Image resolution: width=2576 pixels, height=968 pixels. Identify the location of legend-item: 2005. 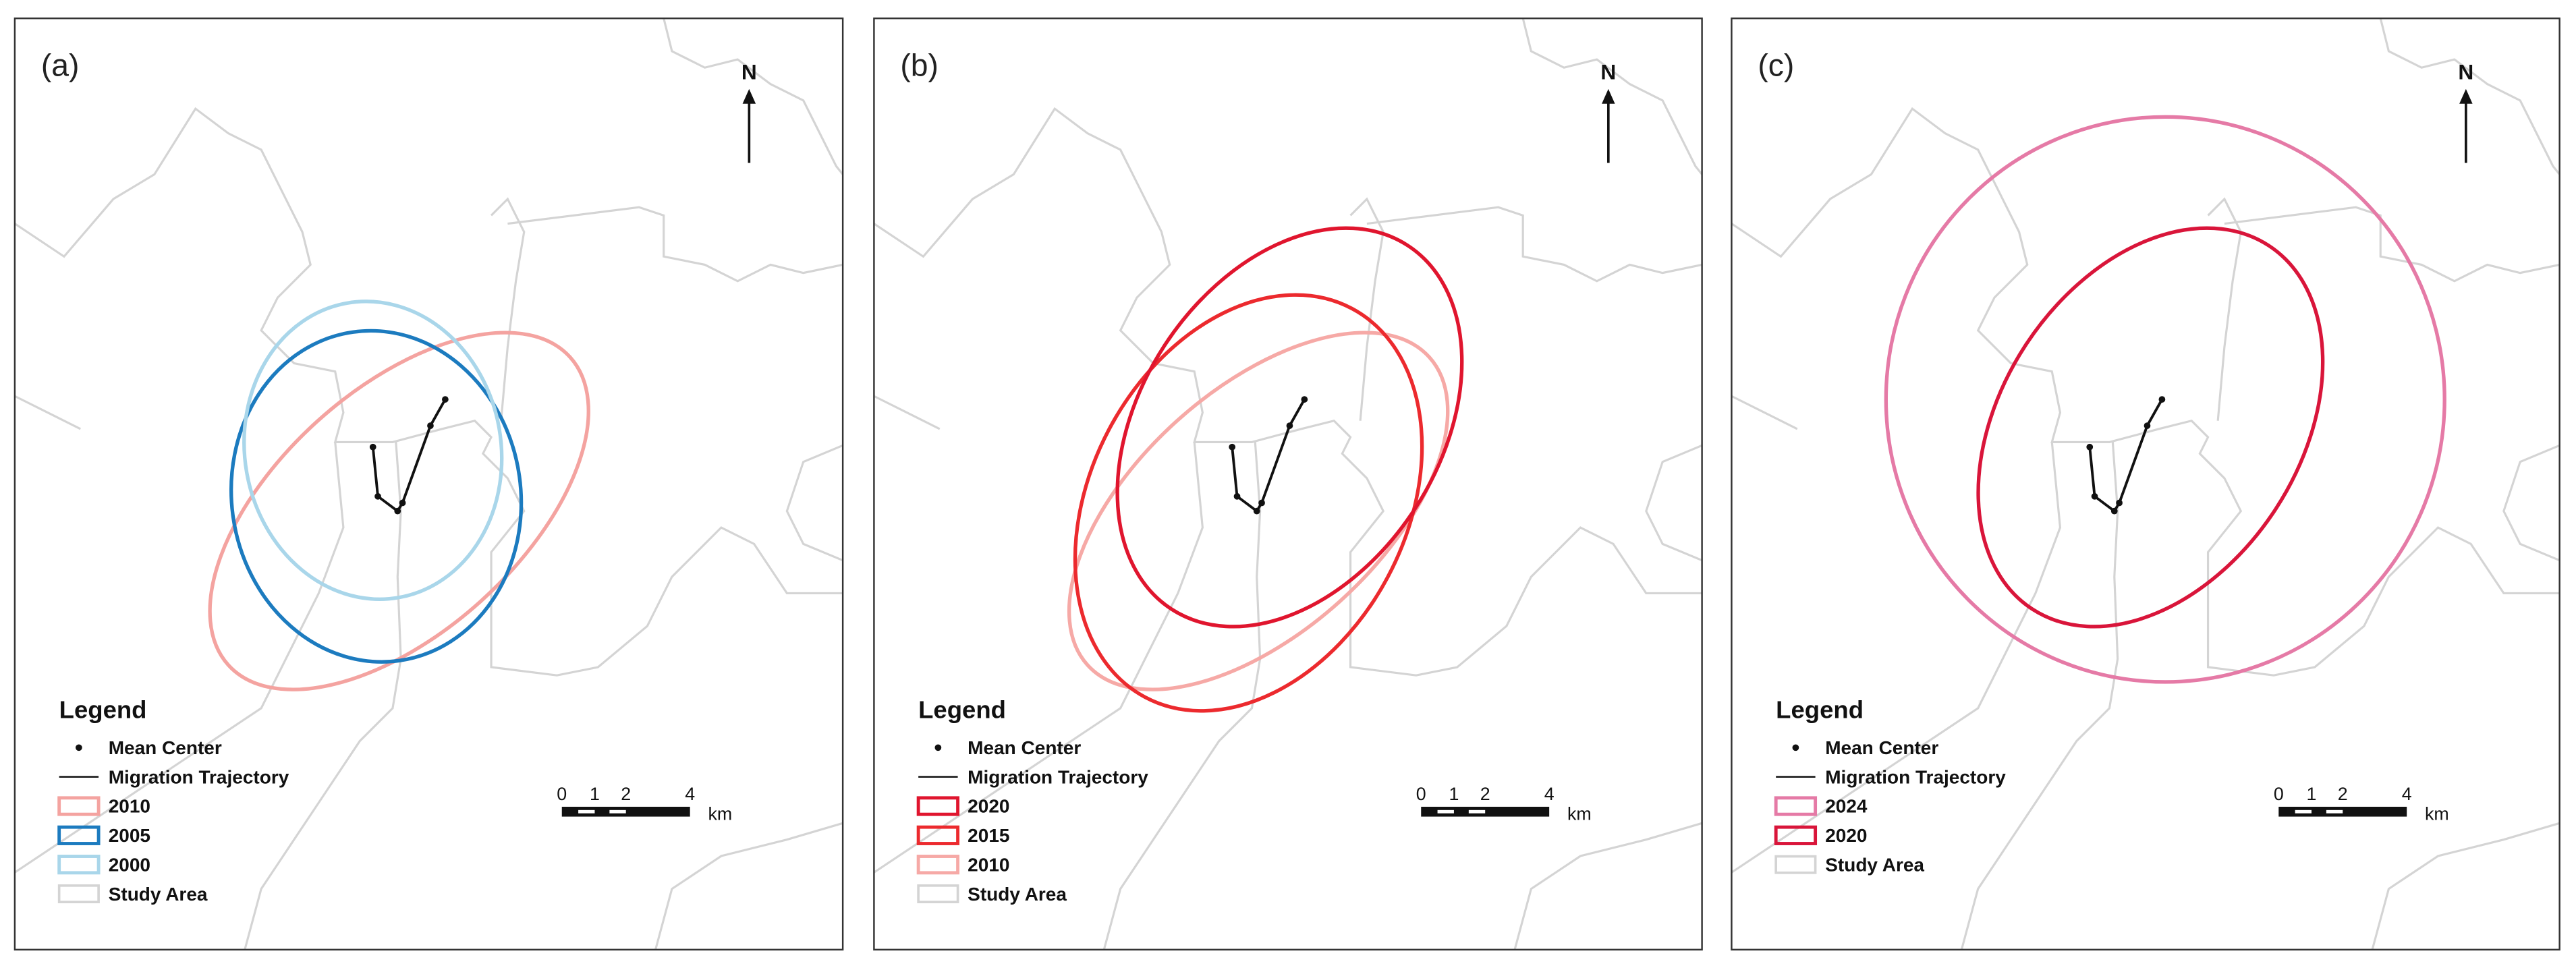
(129, 835).